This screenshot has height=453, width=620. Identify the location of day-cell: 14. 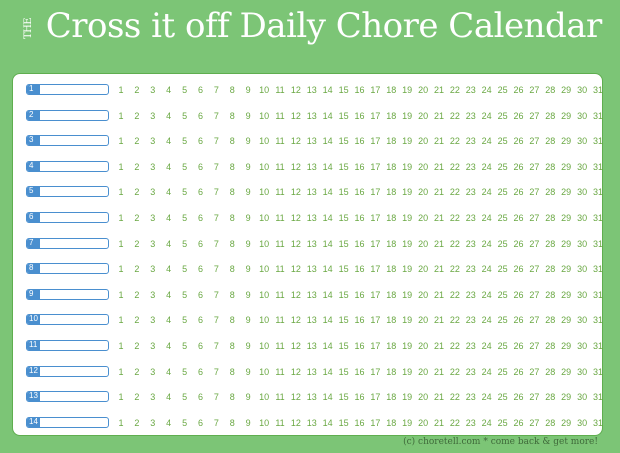
(327, 115).